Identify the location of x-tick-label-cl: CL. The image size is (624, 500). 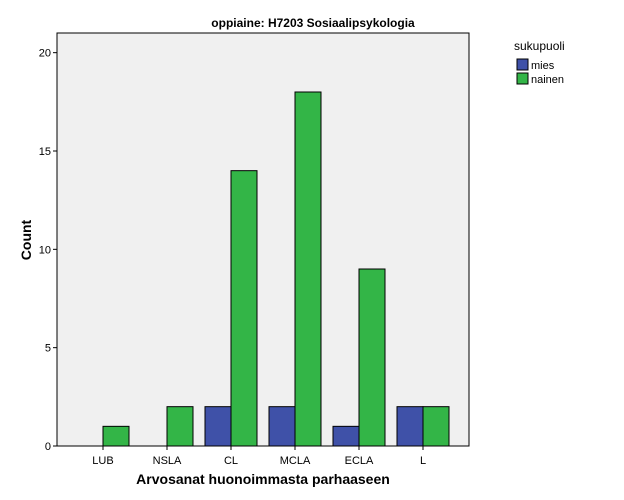
(231, 461).